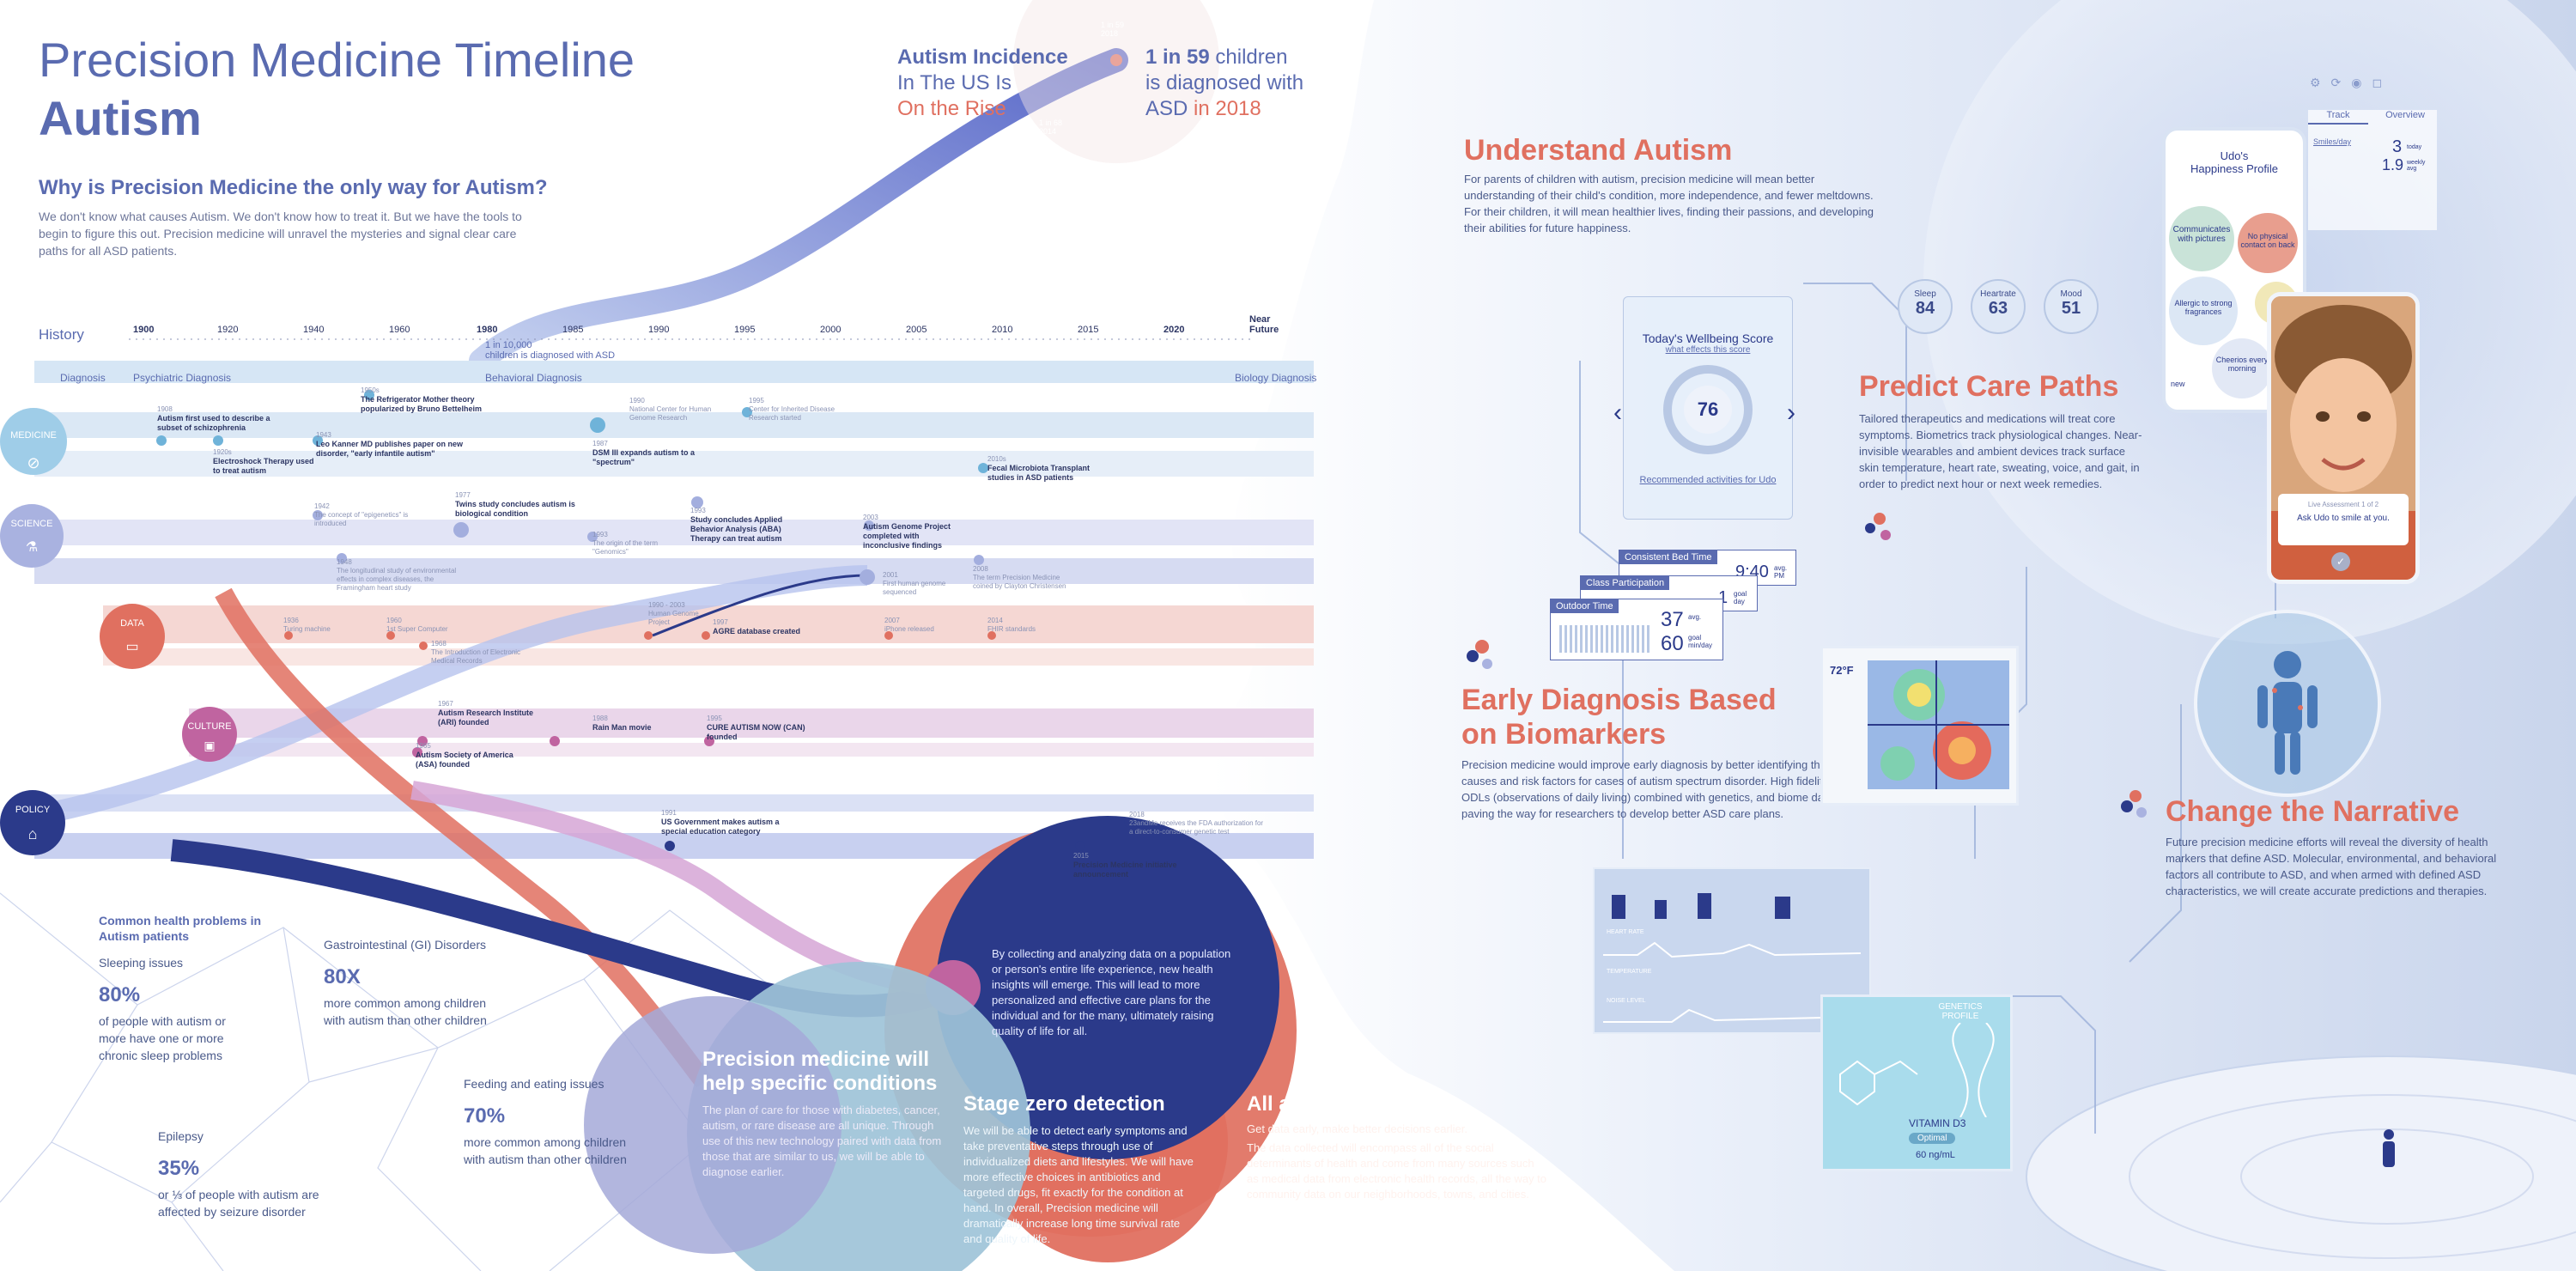  I want to click on incidence-stat-c: ASD, so click(1169, 109).